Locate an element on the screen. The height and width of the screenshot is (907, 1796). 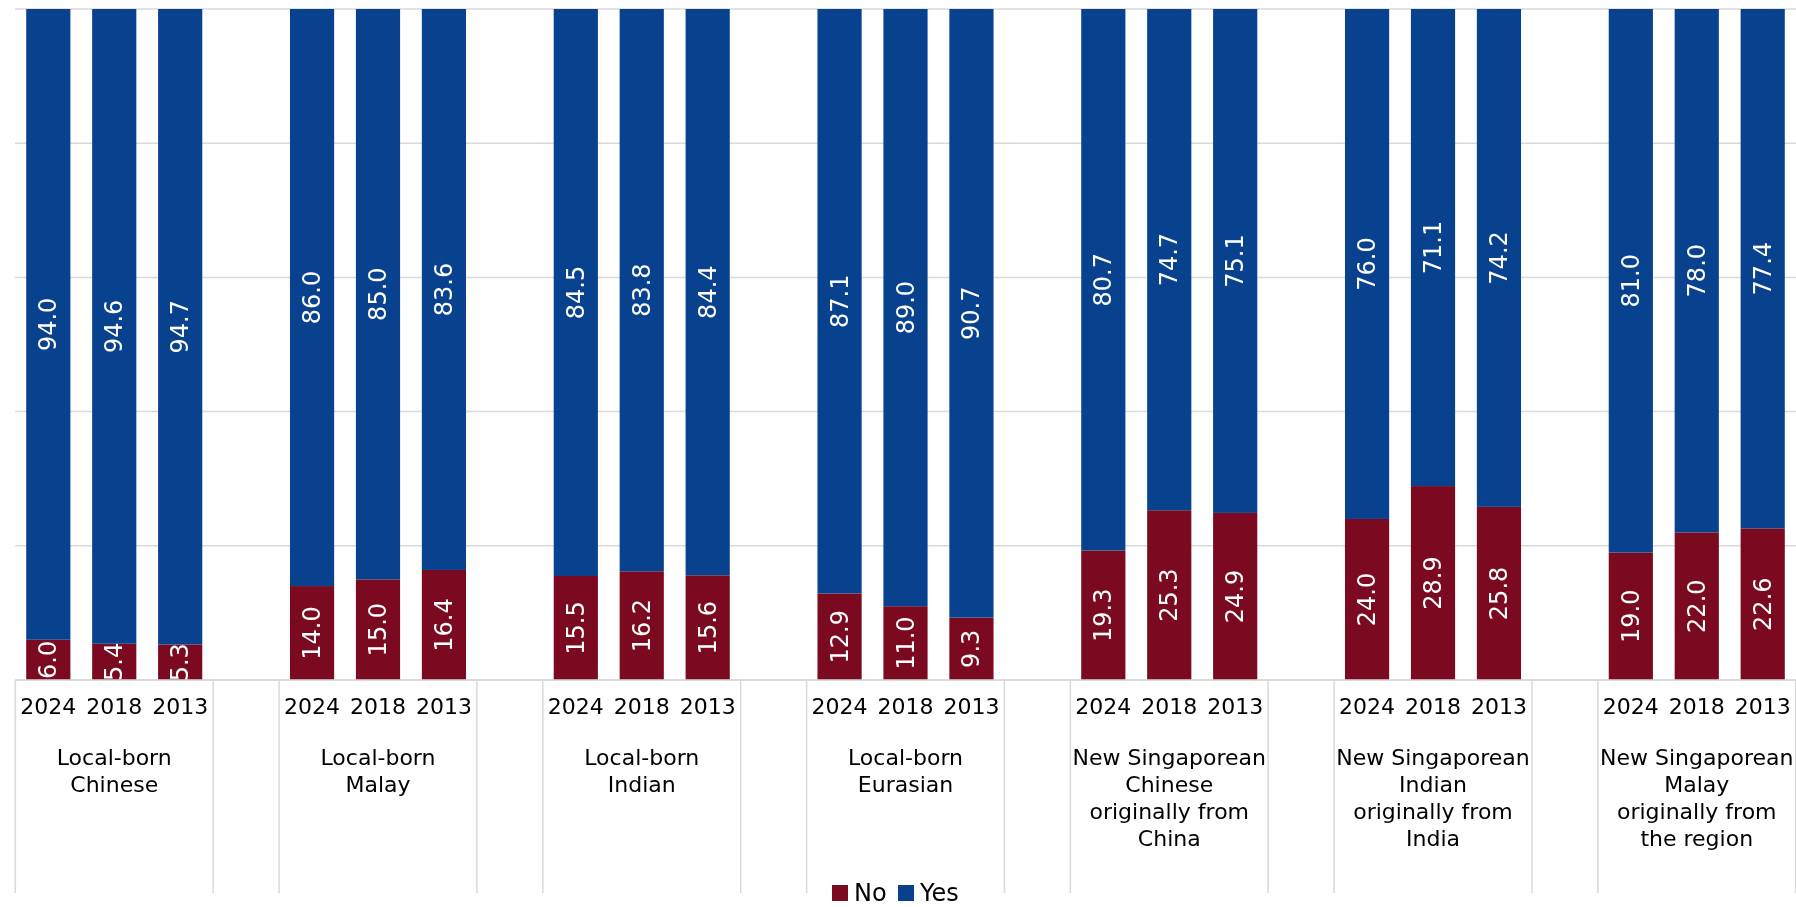
data-label: 12.9 is located at coordinates (839, 637).